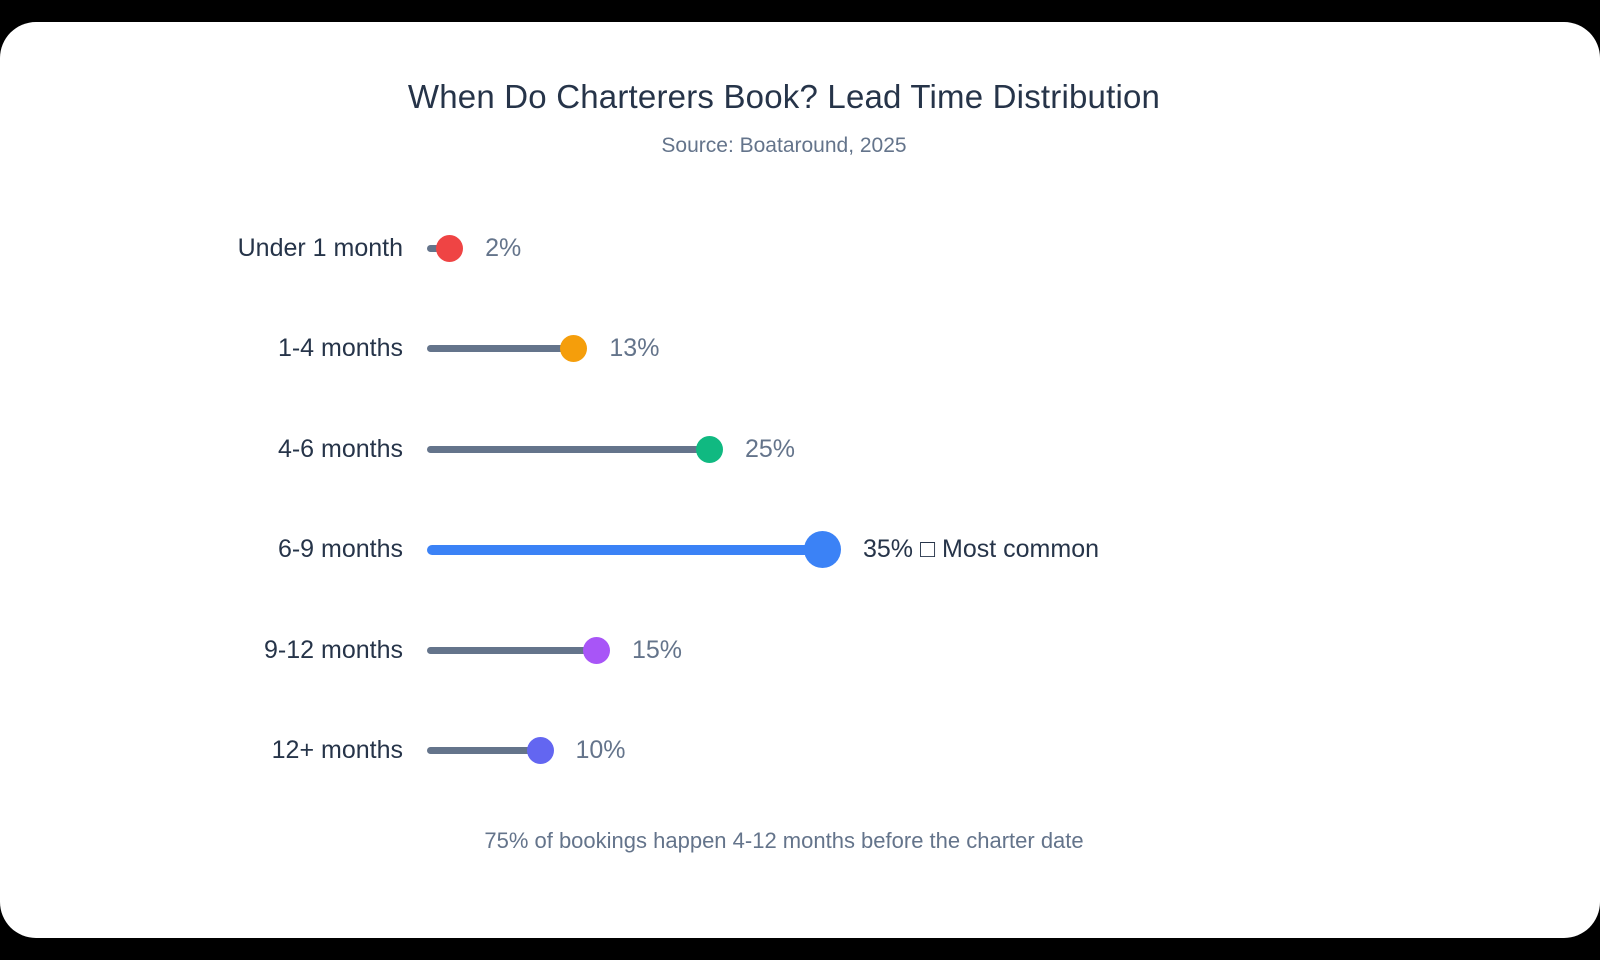  I want to click on value-label: 35% □ Most common, so click(981, 549).